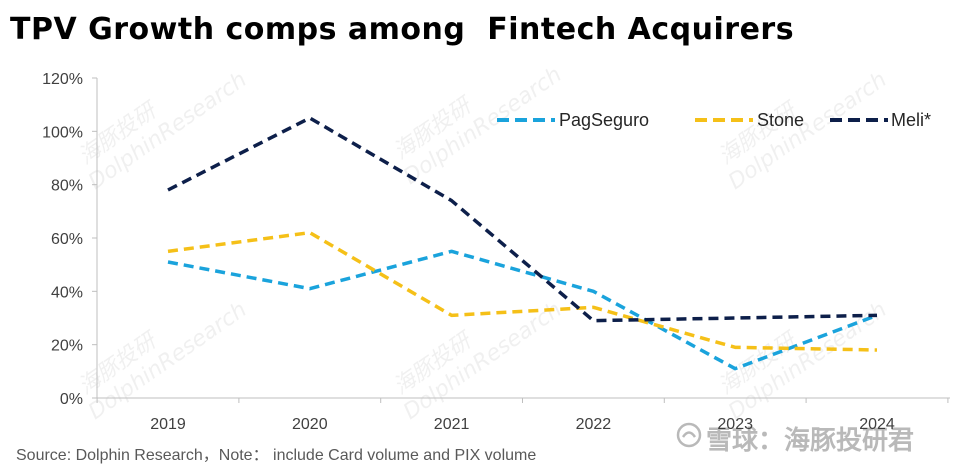 This screenshot has width=969, height=466. What do you see at coordinates (168, 424) in the screenshot?
I see `x-tick-label: 2019` at bounding box center [168, 424].